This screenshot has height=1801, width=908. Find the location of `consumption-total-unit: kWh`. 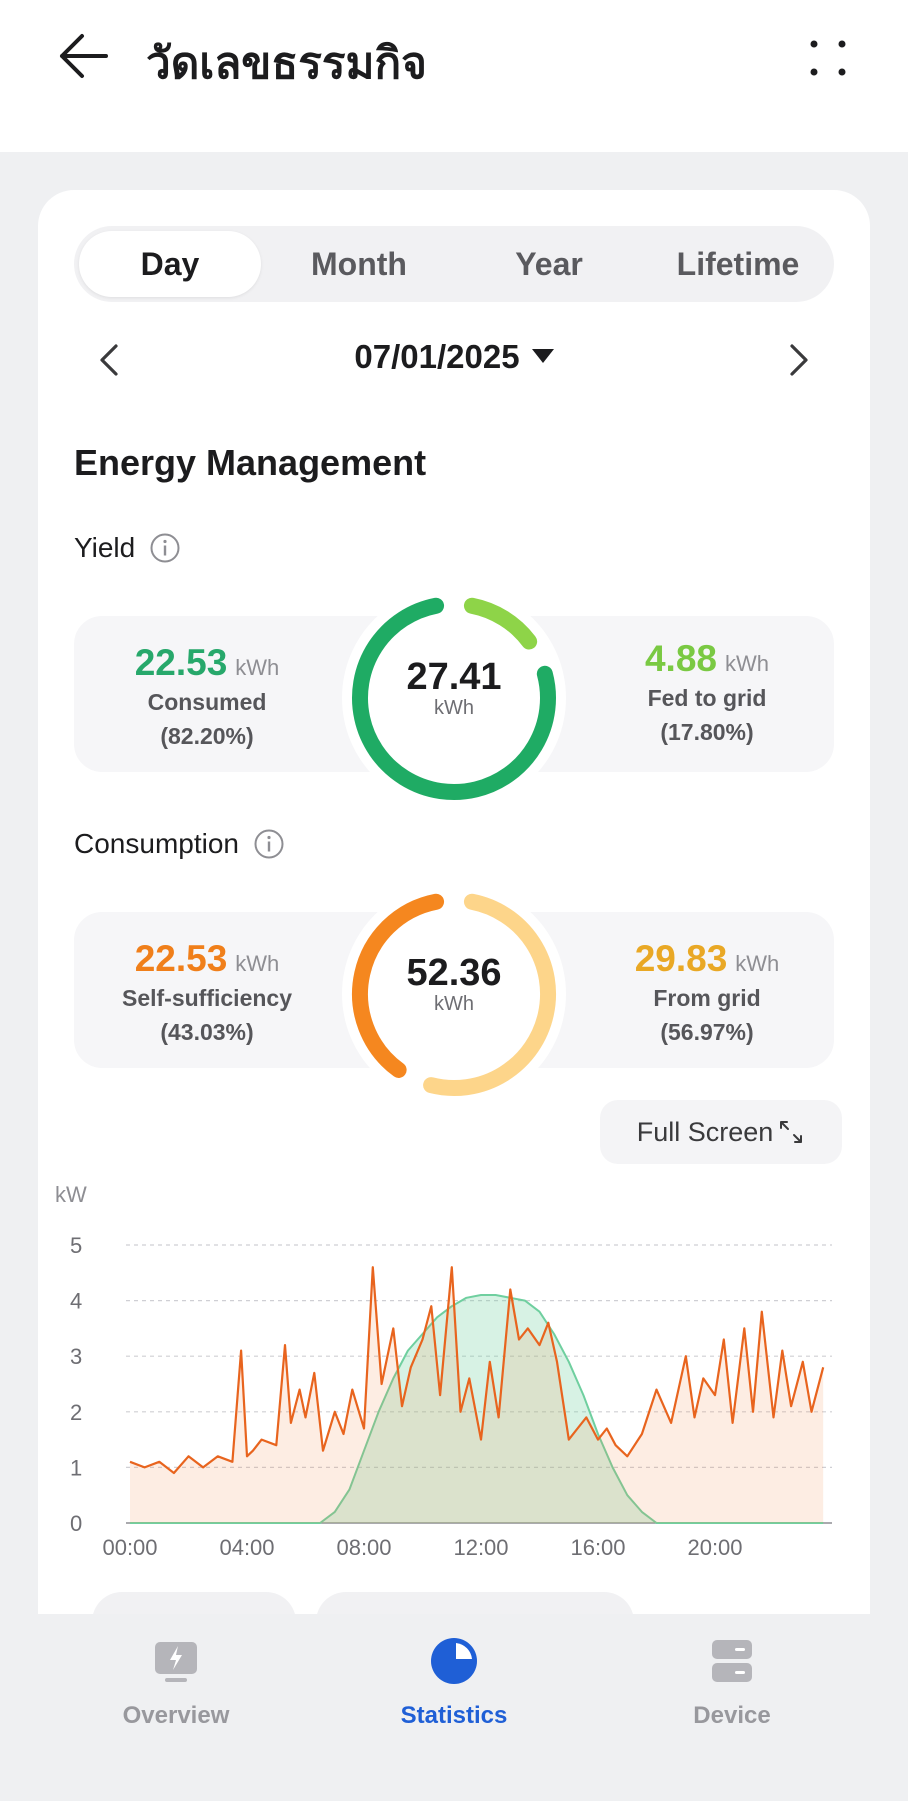

consumption-total-unit: kWh is located at coordinates (454, 1004).